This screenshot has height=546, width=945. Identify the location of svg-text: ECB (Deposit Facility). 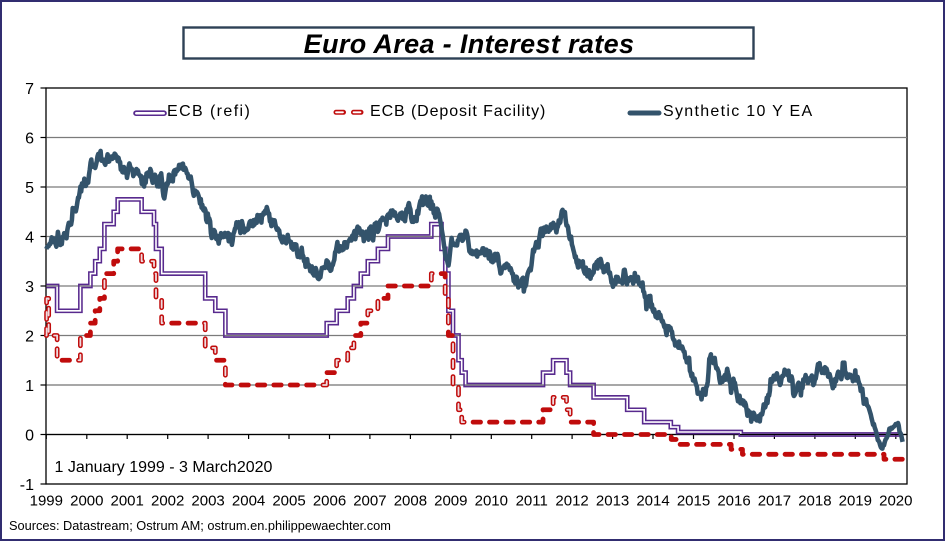
(458, 111).